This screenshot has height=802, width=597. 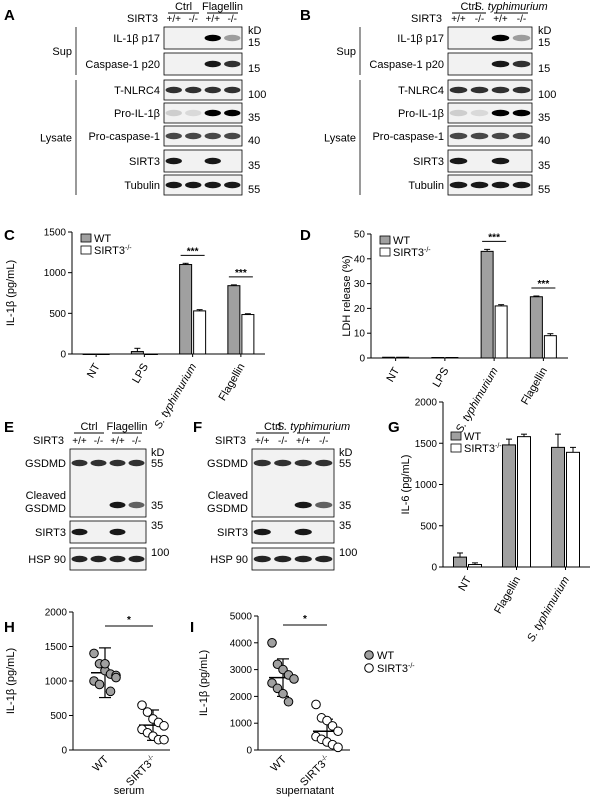 What do you see at coordinates (192, 627) in the screenshot?
I see `panel-letter-i: I` at bounding box center [192, 627].